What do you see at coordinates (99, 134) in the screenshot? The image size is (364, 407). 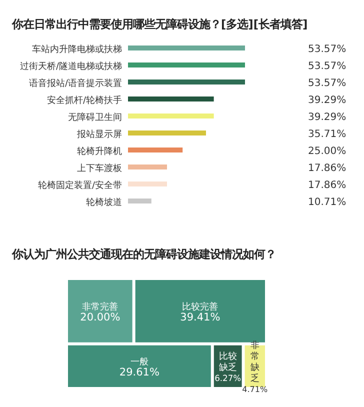 I see `y-tick-label: 报站显示屏` at bounding box center [99, 134].